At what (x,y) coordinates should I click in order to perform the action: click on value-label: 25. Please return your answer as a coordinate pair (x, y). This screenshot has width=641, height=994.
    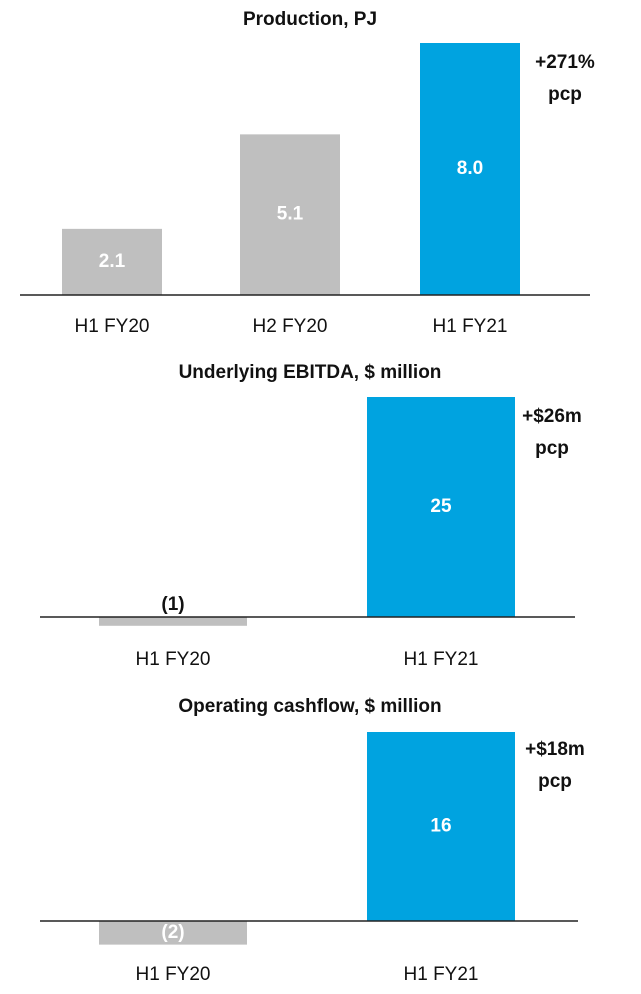
    Looking at the image, I should click on (441, 506).